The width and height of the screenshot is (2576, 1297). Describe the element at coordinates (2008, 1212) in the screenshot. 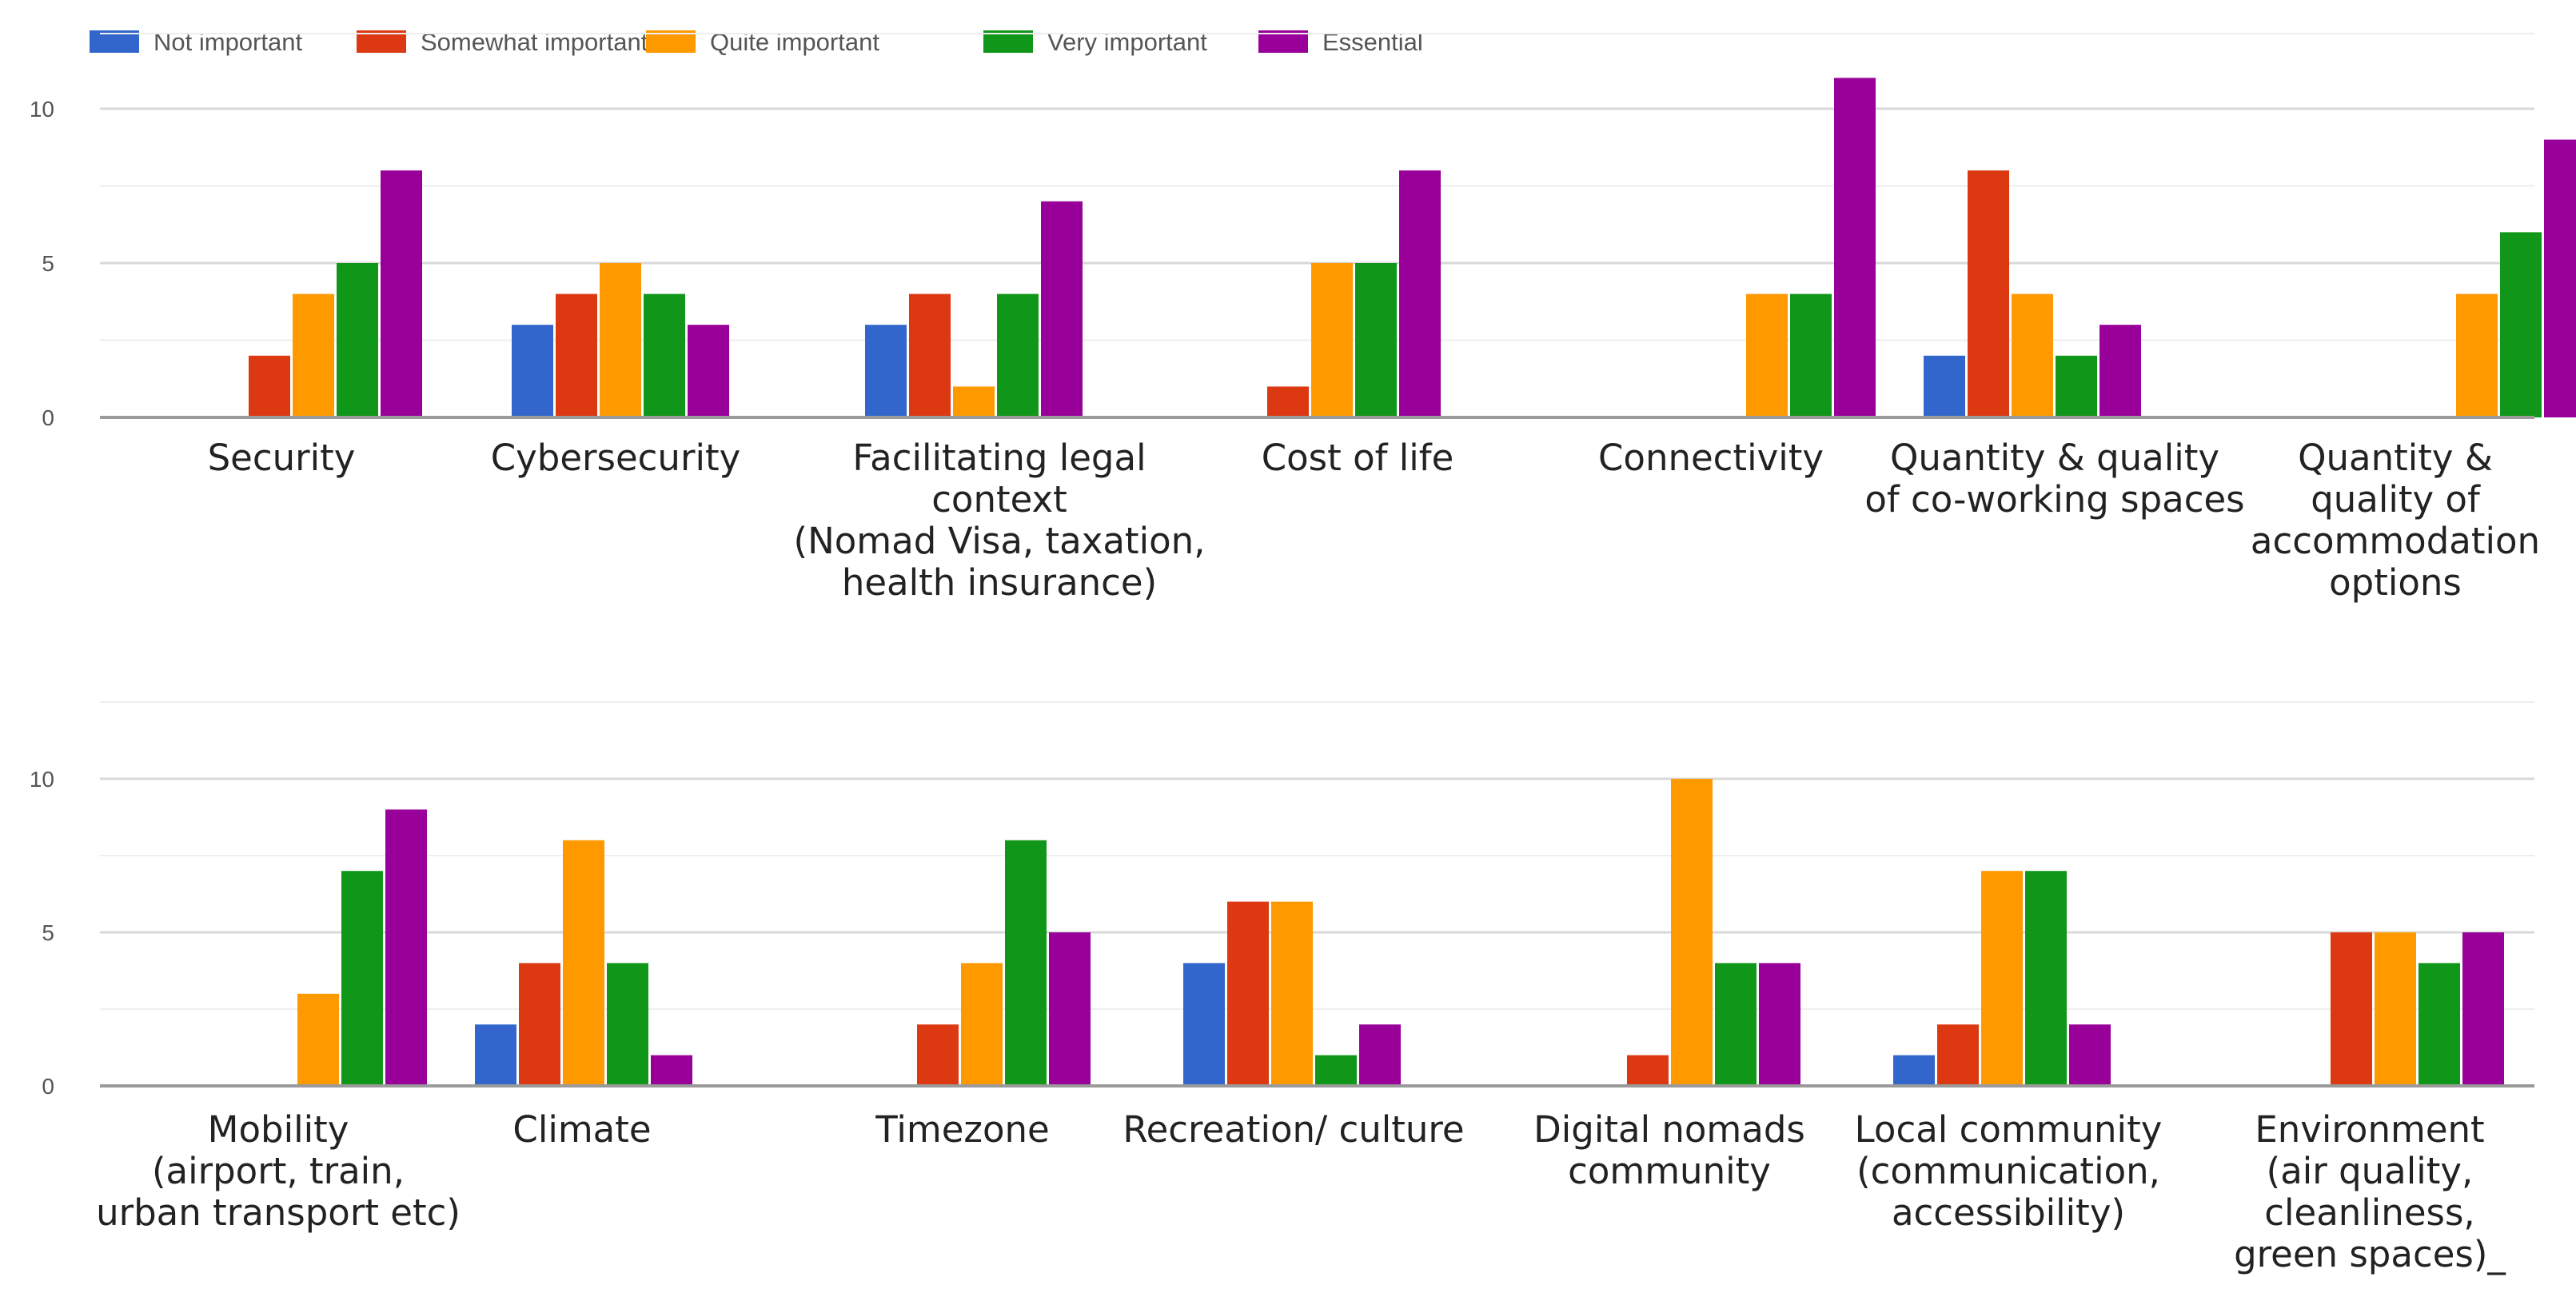

I see `category-label: accessibility)` at that location.